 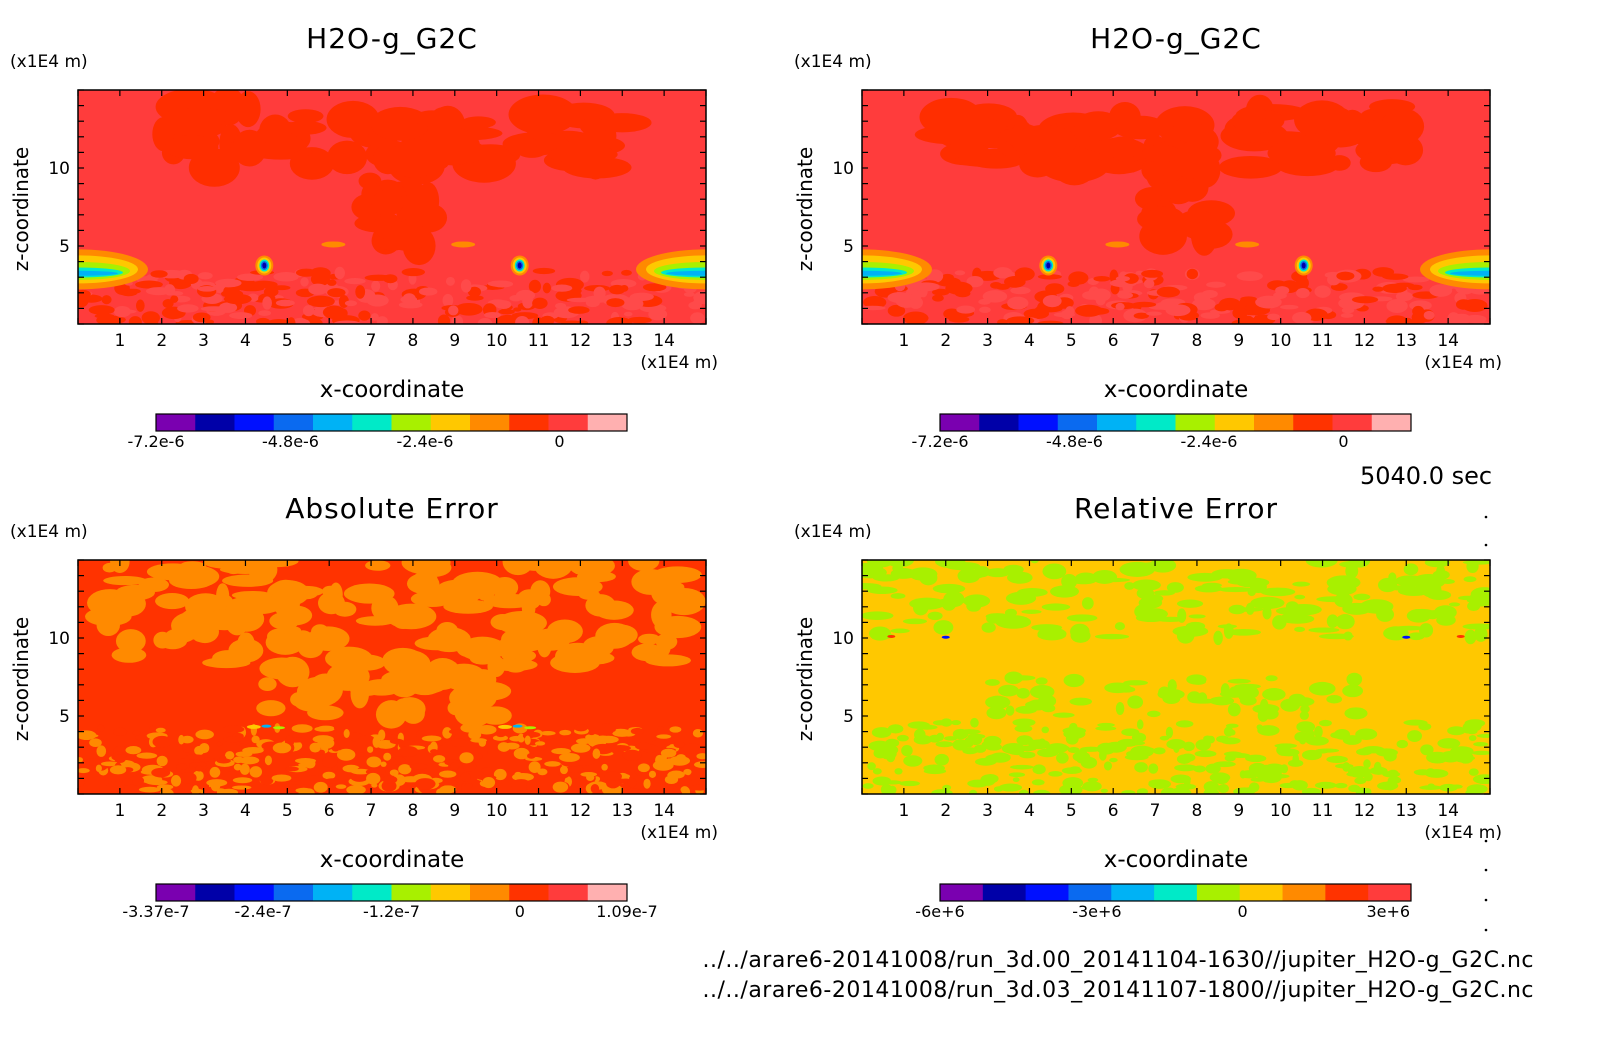 What do you see at coordinates (1243, 911) in the screenshot?
I see `colorbar-tick-label: 0` at bounding box center [1243, 911].